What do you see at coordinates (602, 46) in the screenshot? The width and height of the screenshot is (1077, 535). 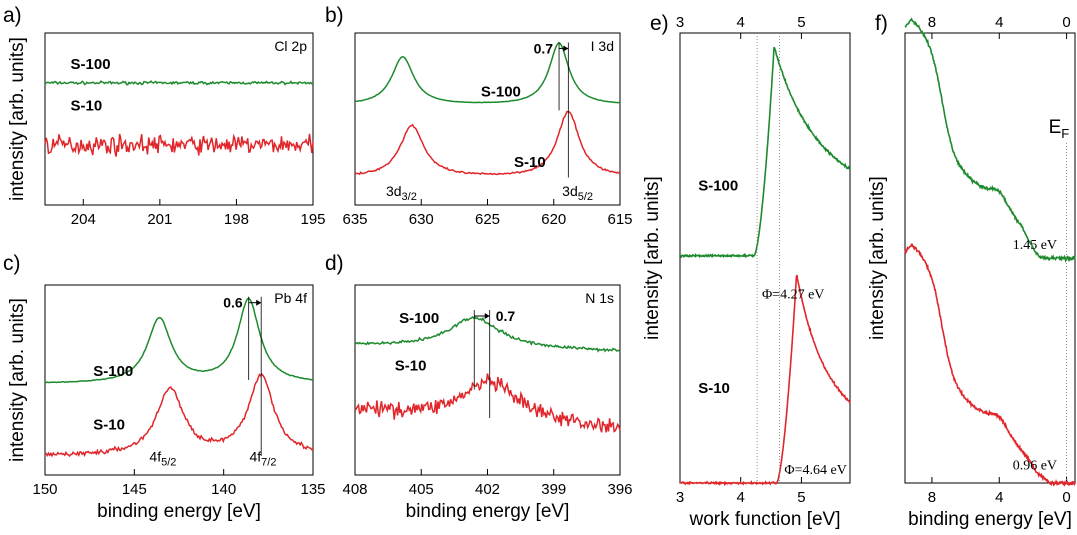 I see `core-level-tag: I 3d` at bounding box center [602, 46].